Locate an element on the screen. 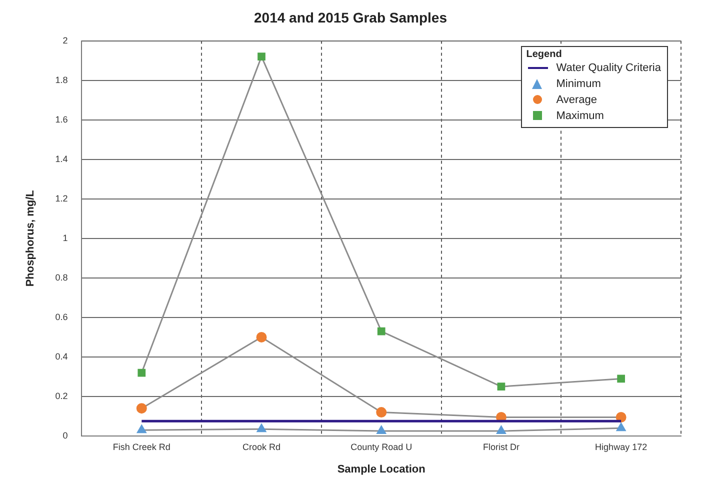 The height and width of the screenshot is (490, 706). y-tick-label: 0.4 is located at coordinates (61, 356).